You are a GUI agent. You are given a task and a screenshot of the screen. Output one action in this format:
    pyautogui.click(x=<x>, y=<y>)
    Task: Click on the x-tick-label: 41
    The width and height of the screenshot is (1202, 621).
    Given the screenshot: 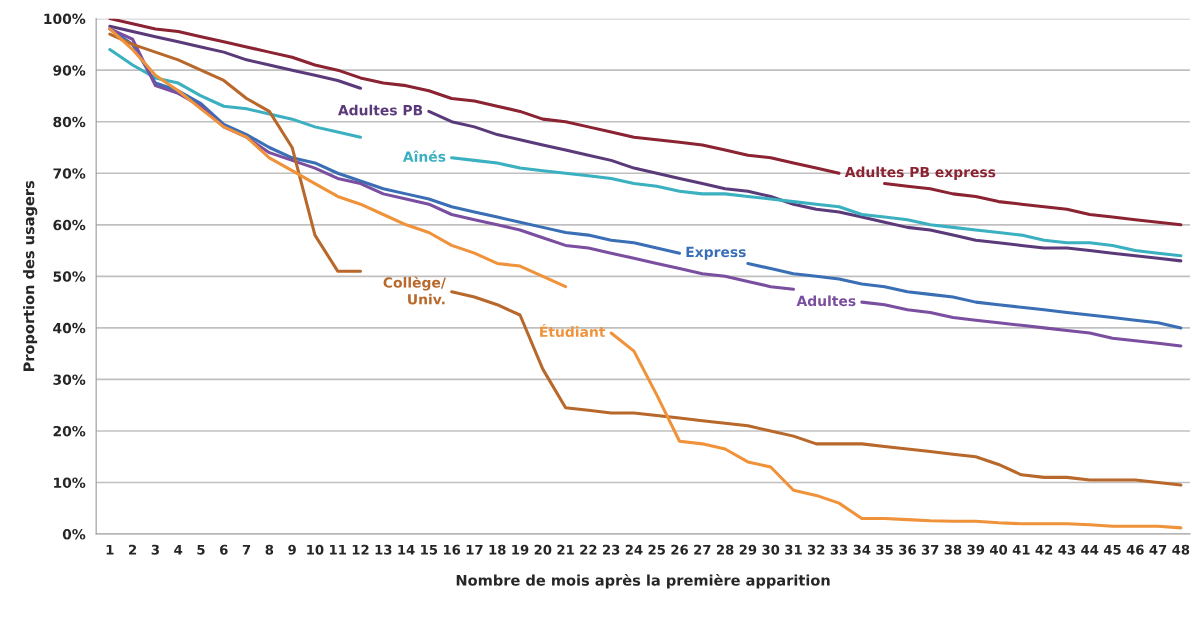 What is the action you would take?
    pyautogui.click(x=1021, y=549)
    